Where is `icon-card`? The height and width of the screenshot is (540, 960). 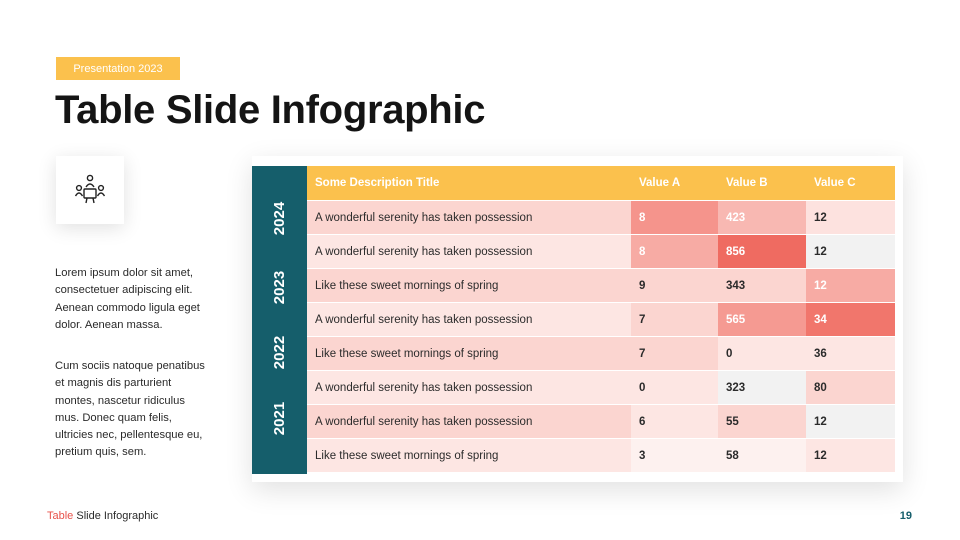 icon-card is located at coordinates (90, 190).